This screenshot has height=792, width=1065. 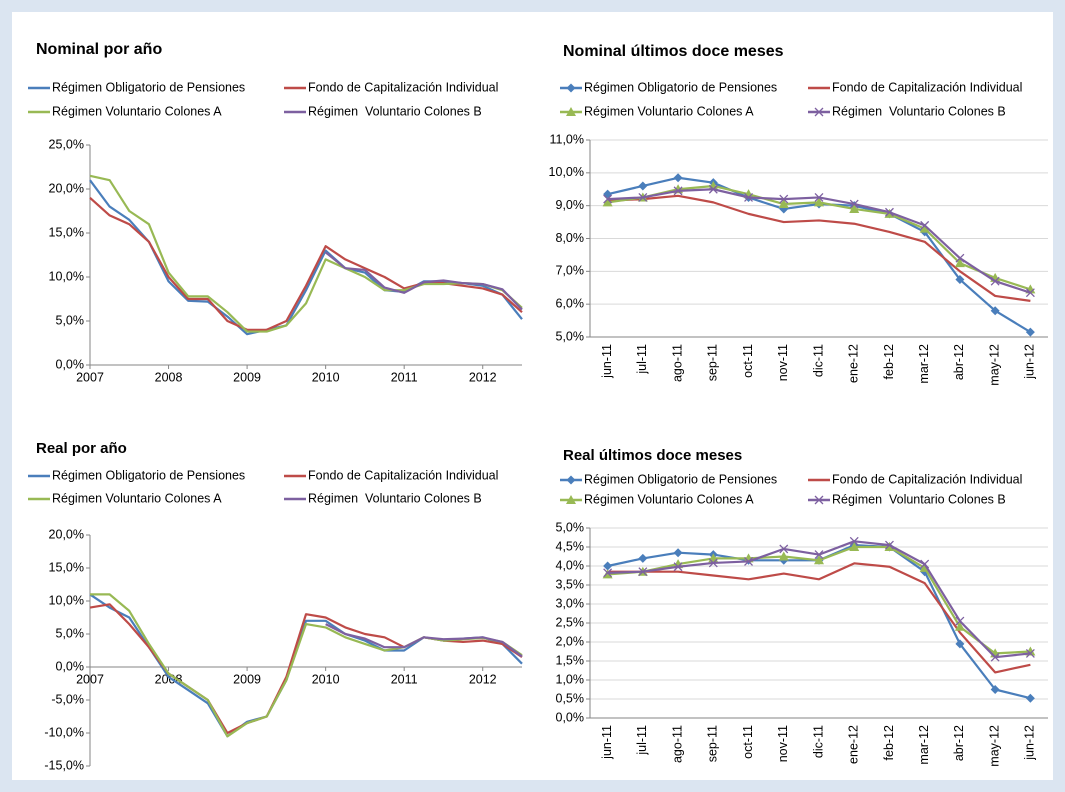 I want to click on y-tick-label: 1,0%, so click(x=570, y=679).